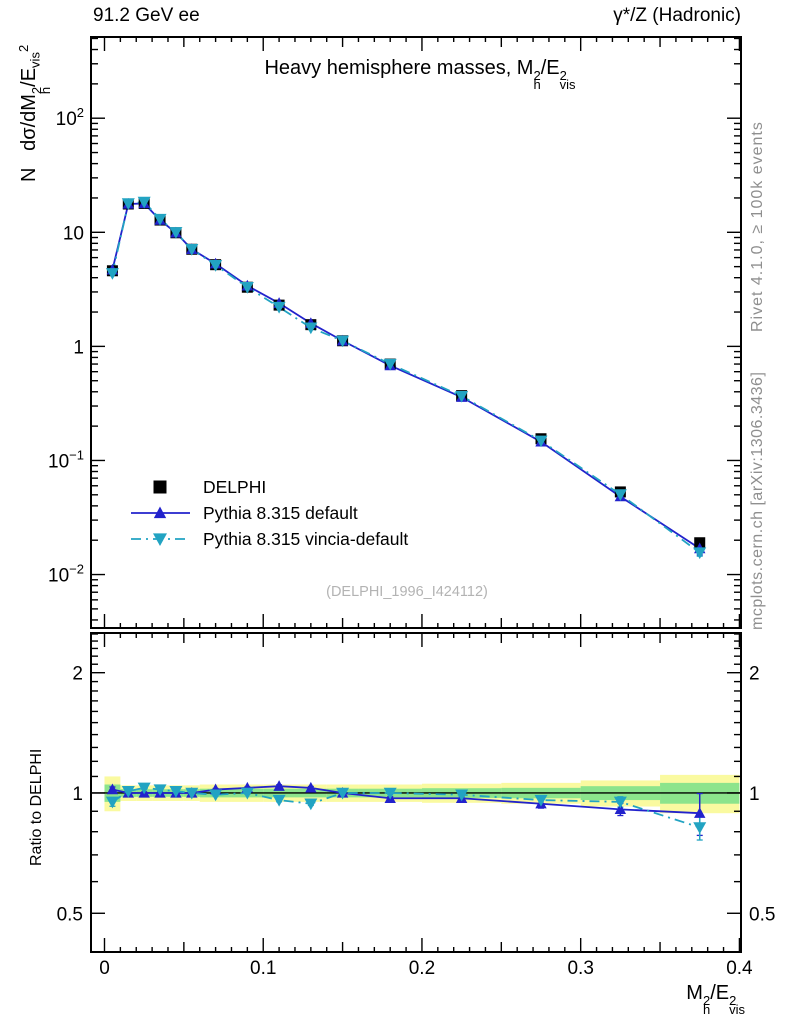  Describe the element at coordinates (739, 968) in the screenshot. I see `svg-text: 0.4` at that location.